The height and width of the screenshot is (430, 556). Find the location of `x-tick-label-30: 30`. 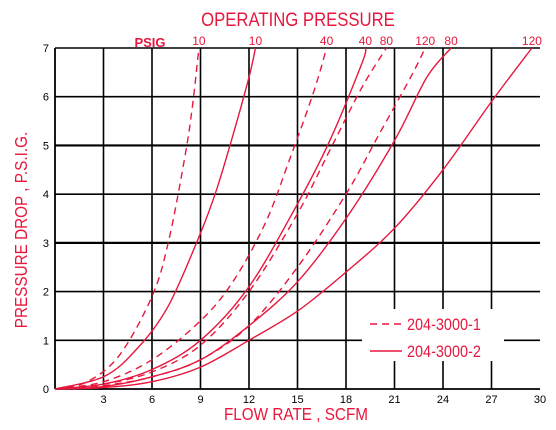

x-tick-label-30: 30 is located at coordinates (540, 400).